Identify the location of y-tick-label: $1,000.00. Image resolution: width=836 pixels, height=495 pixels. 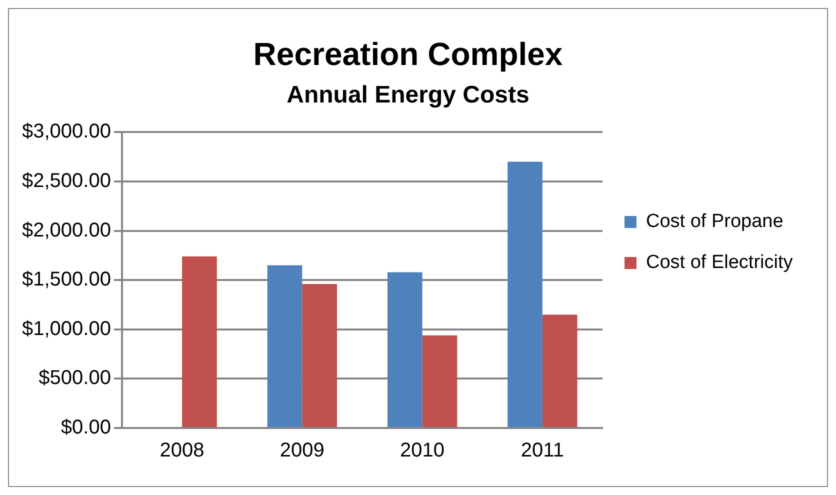
(66, 329).